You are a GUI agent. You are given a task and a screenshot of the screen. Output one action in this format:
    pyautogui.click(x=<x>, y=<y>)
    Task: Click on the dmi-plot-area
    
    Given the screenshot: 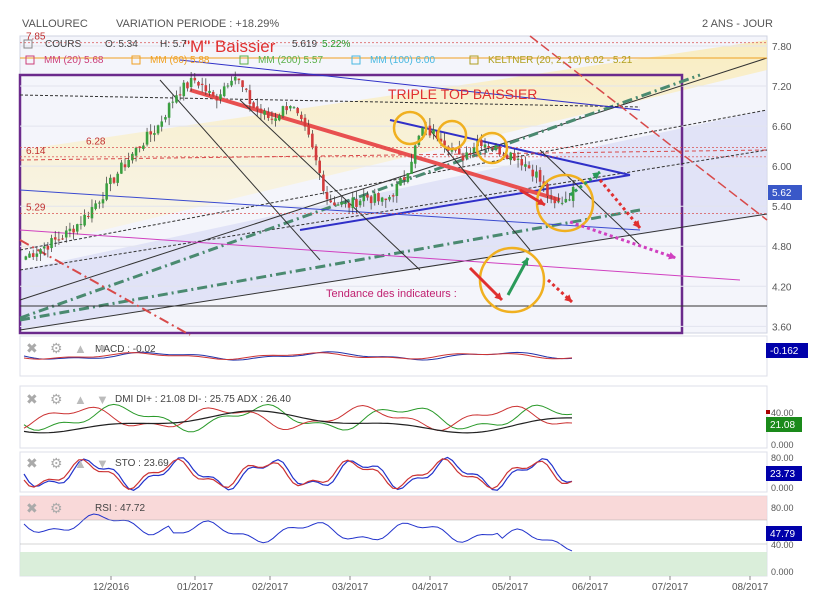 What is the action you would take?
    pyautogui.click(x=393, y=417)
    